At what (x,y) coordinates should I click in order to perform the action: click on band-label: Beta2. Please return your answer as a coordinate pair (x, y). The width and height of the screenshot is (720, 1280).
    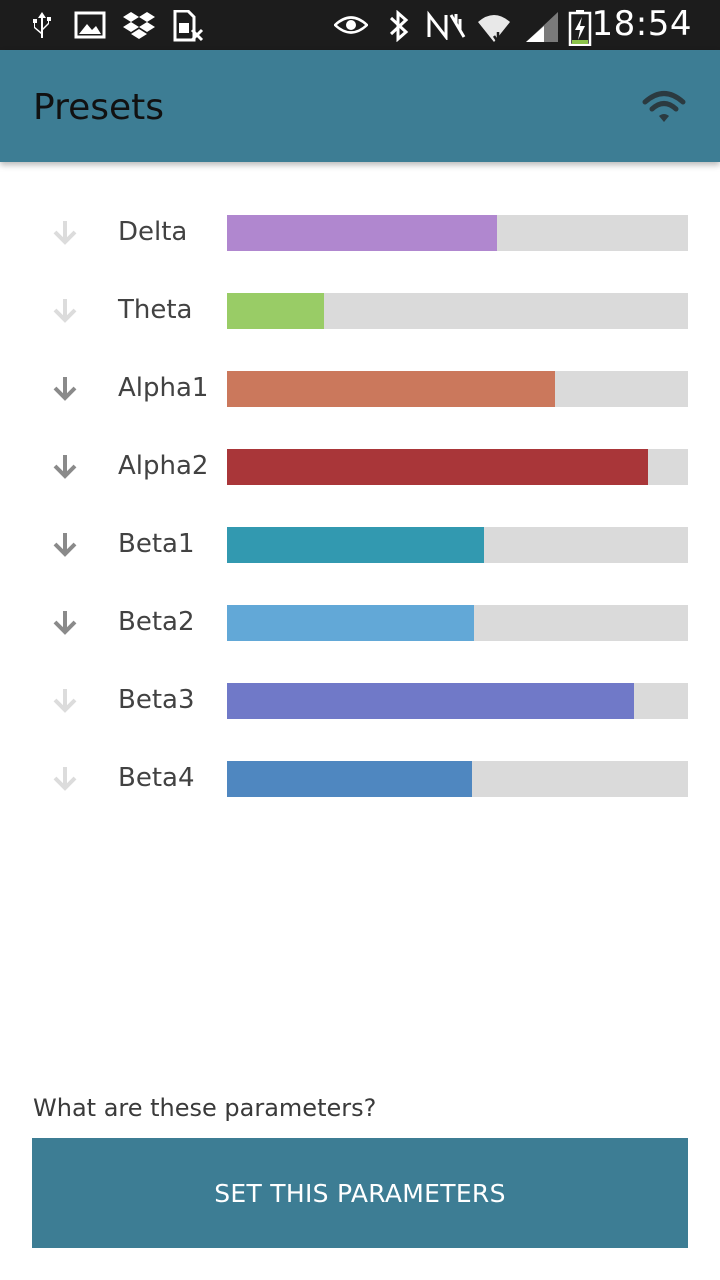
    Looking at the image, I should click on (156, 622).